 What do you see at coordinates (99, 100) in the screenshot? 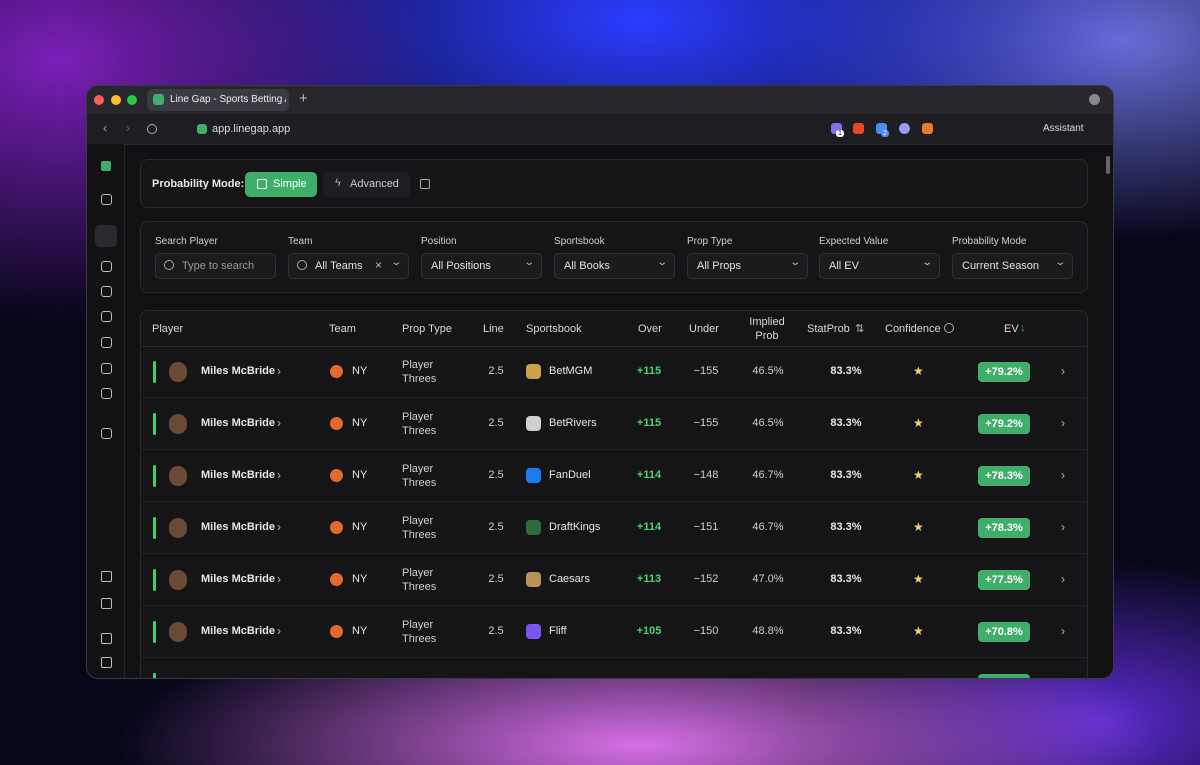
I see `close-button` at bounding box center [99, 100].